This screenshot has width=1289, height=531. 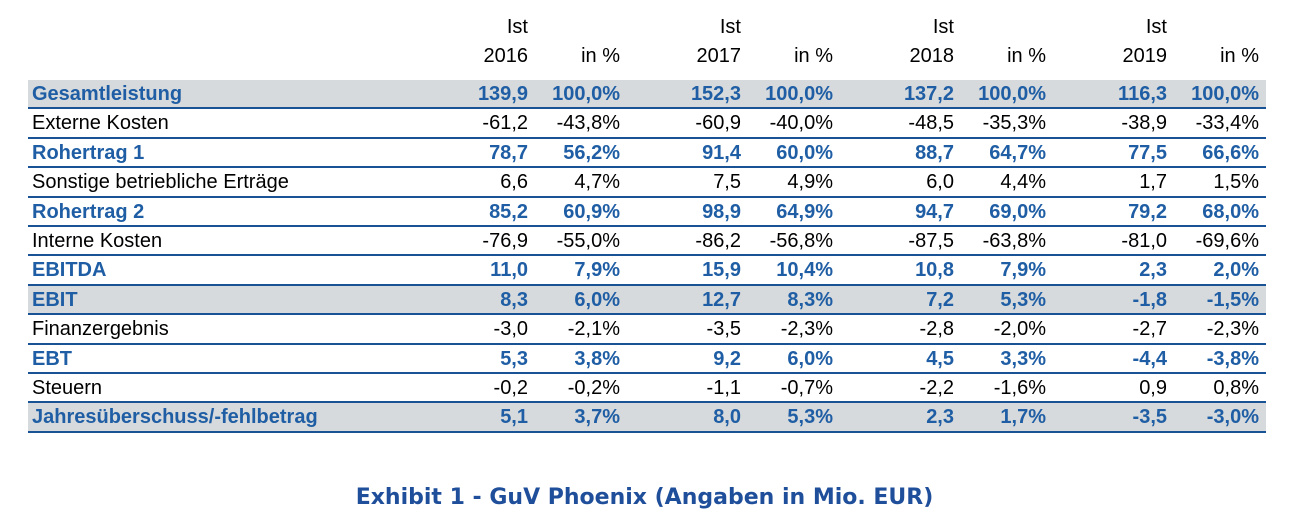 What do you see at coordinates (502, 94) in the screenshot?
I see `value-cell: 139,9` at bounding box center [502, 94].